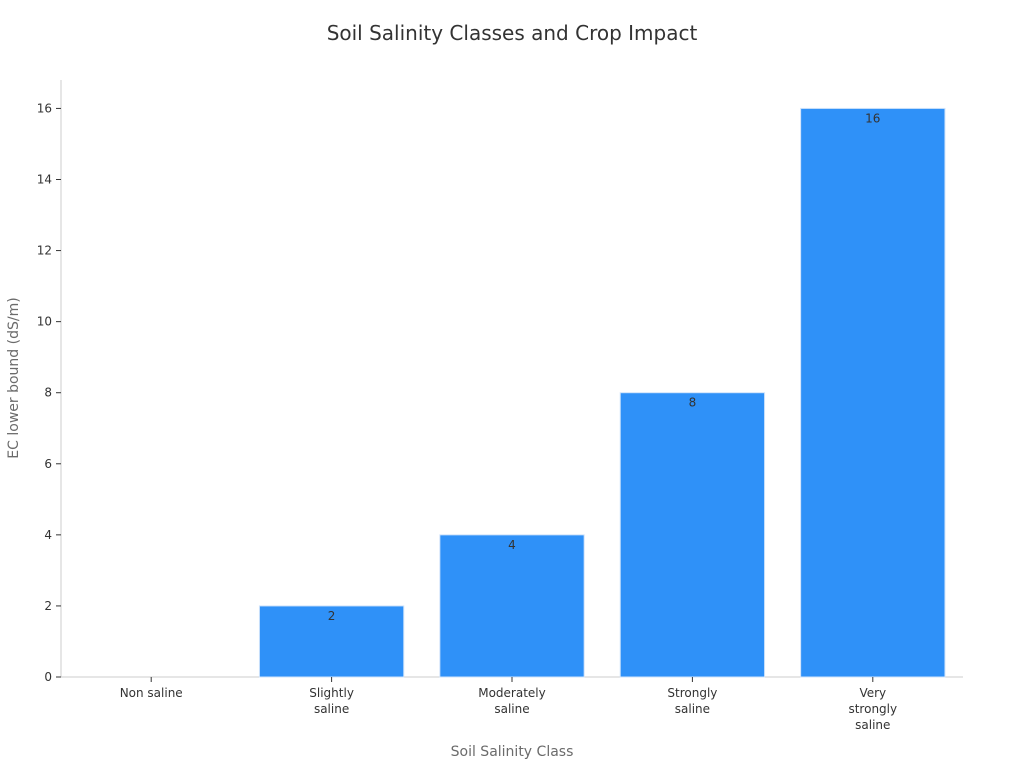 This screenshot has width=1024, height=768. Describe the element at coordinates (48, 393) in the screenshot. I see `y-tick-label: 8` at that location.